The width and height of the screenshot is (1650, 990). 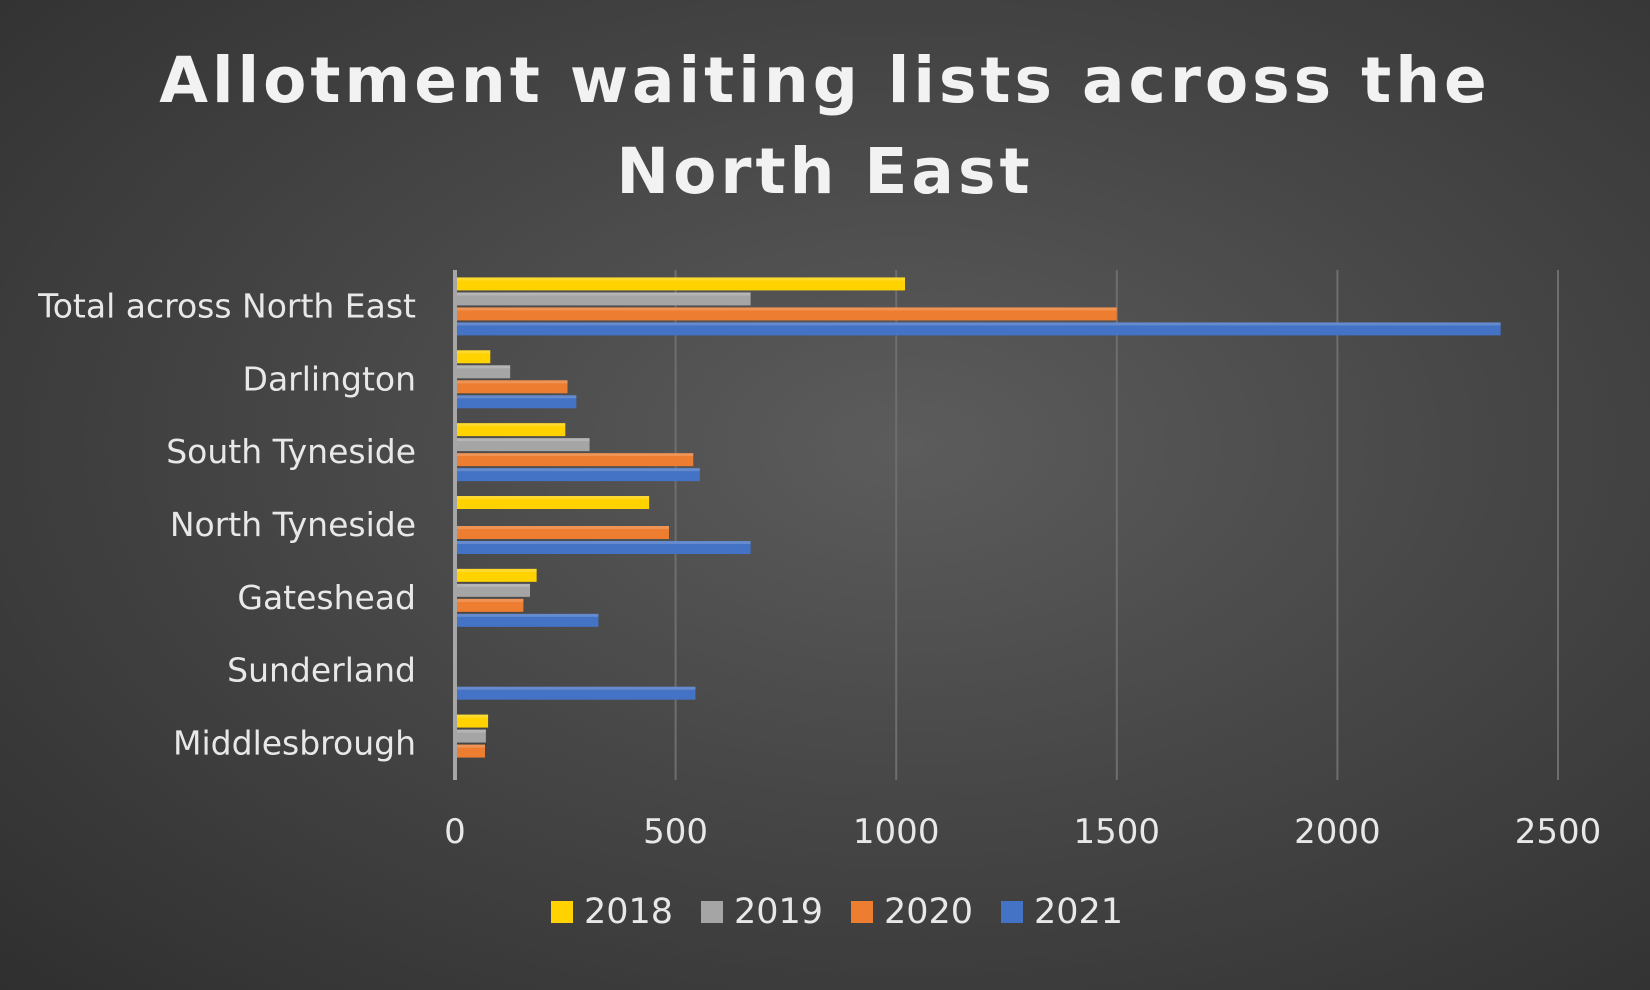 What do you see at coordinates (562, 912) in the screenshot?
I see `legend-swatch-2018` at bounding box center [562, 912].